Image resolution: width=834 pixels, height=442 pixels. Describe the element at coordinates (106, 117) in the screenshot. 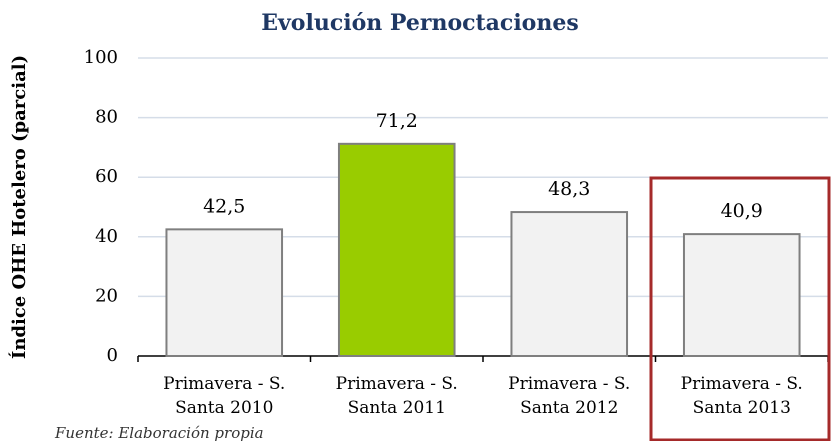

I see `y-tick-label: 80` at that location.